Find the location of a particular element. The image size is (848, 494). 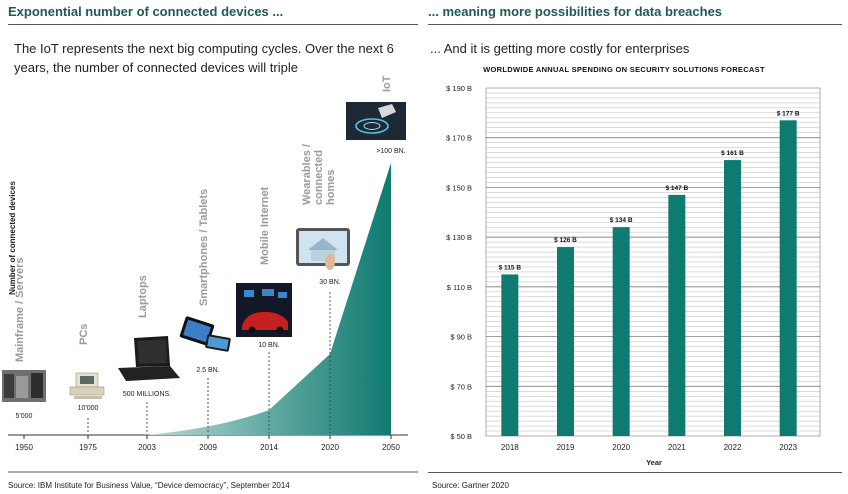

era-laptops: 2003 500 MILLIONS. Laptops is located at coordinates (147, 363).